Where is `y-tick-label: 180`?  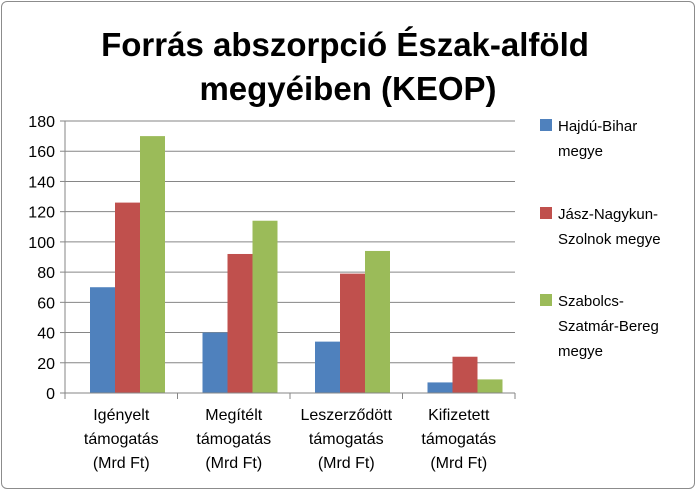
y-tick-label: 180 is located at coordinates (41, 122).